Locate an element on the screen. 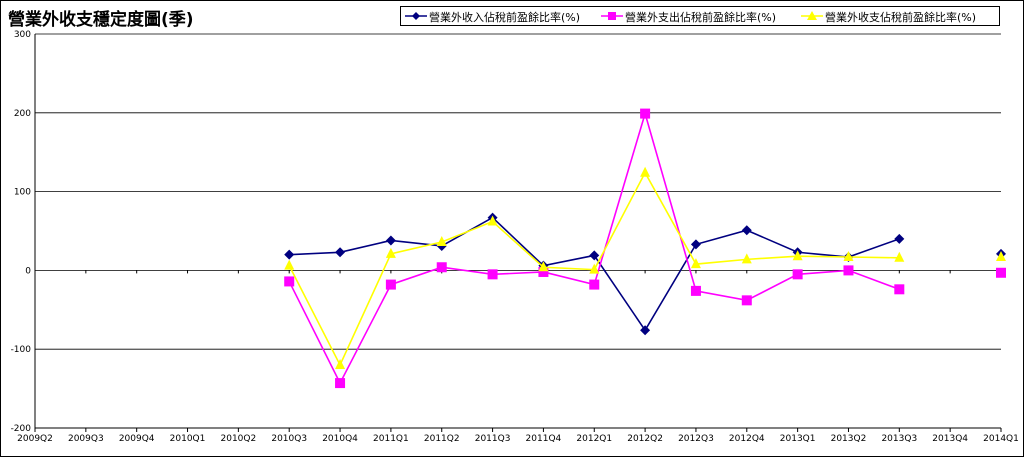  x-tick-label: 2011Q3 is located at coordinates (493, 439).